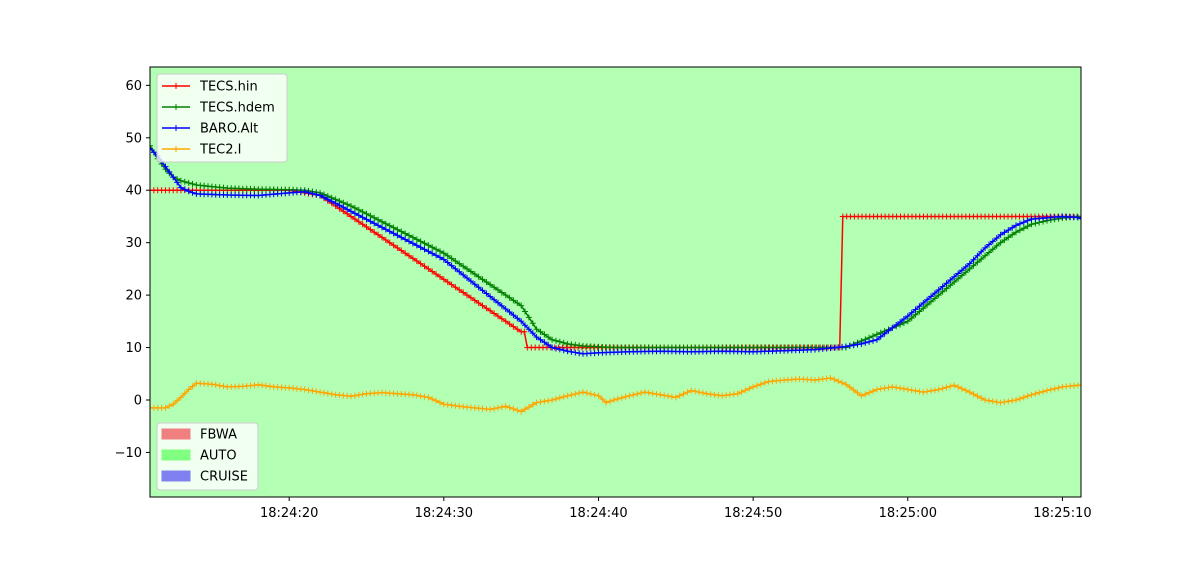  I want to click on mode-label: CRUISE, so click(224, 477).